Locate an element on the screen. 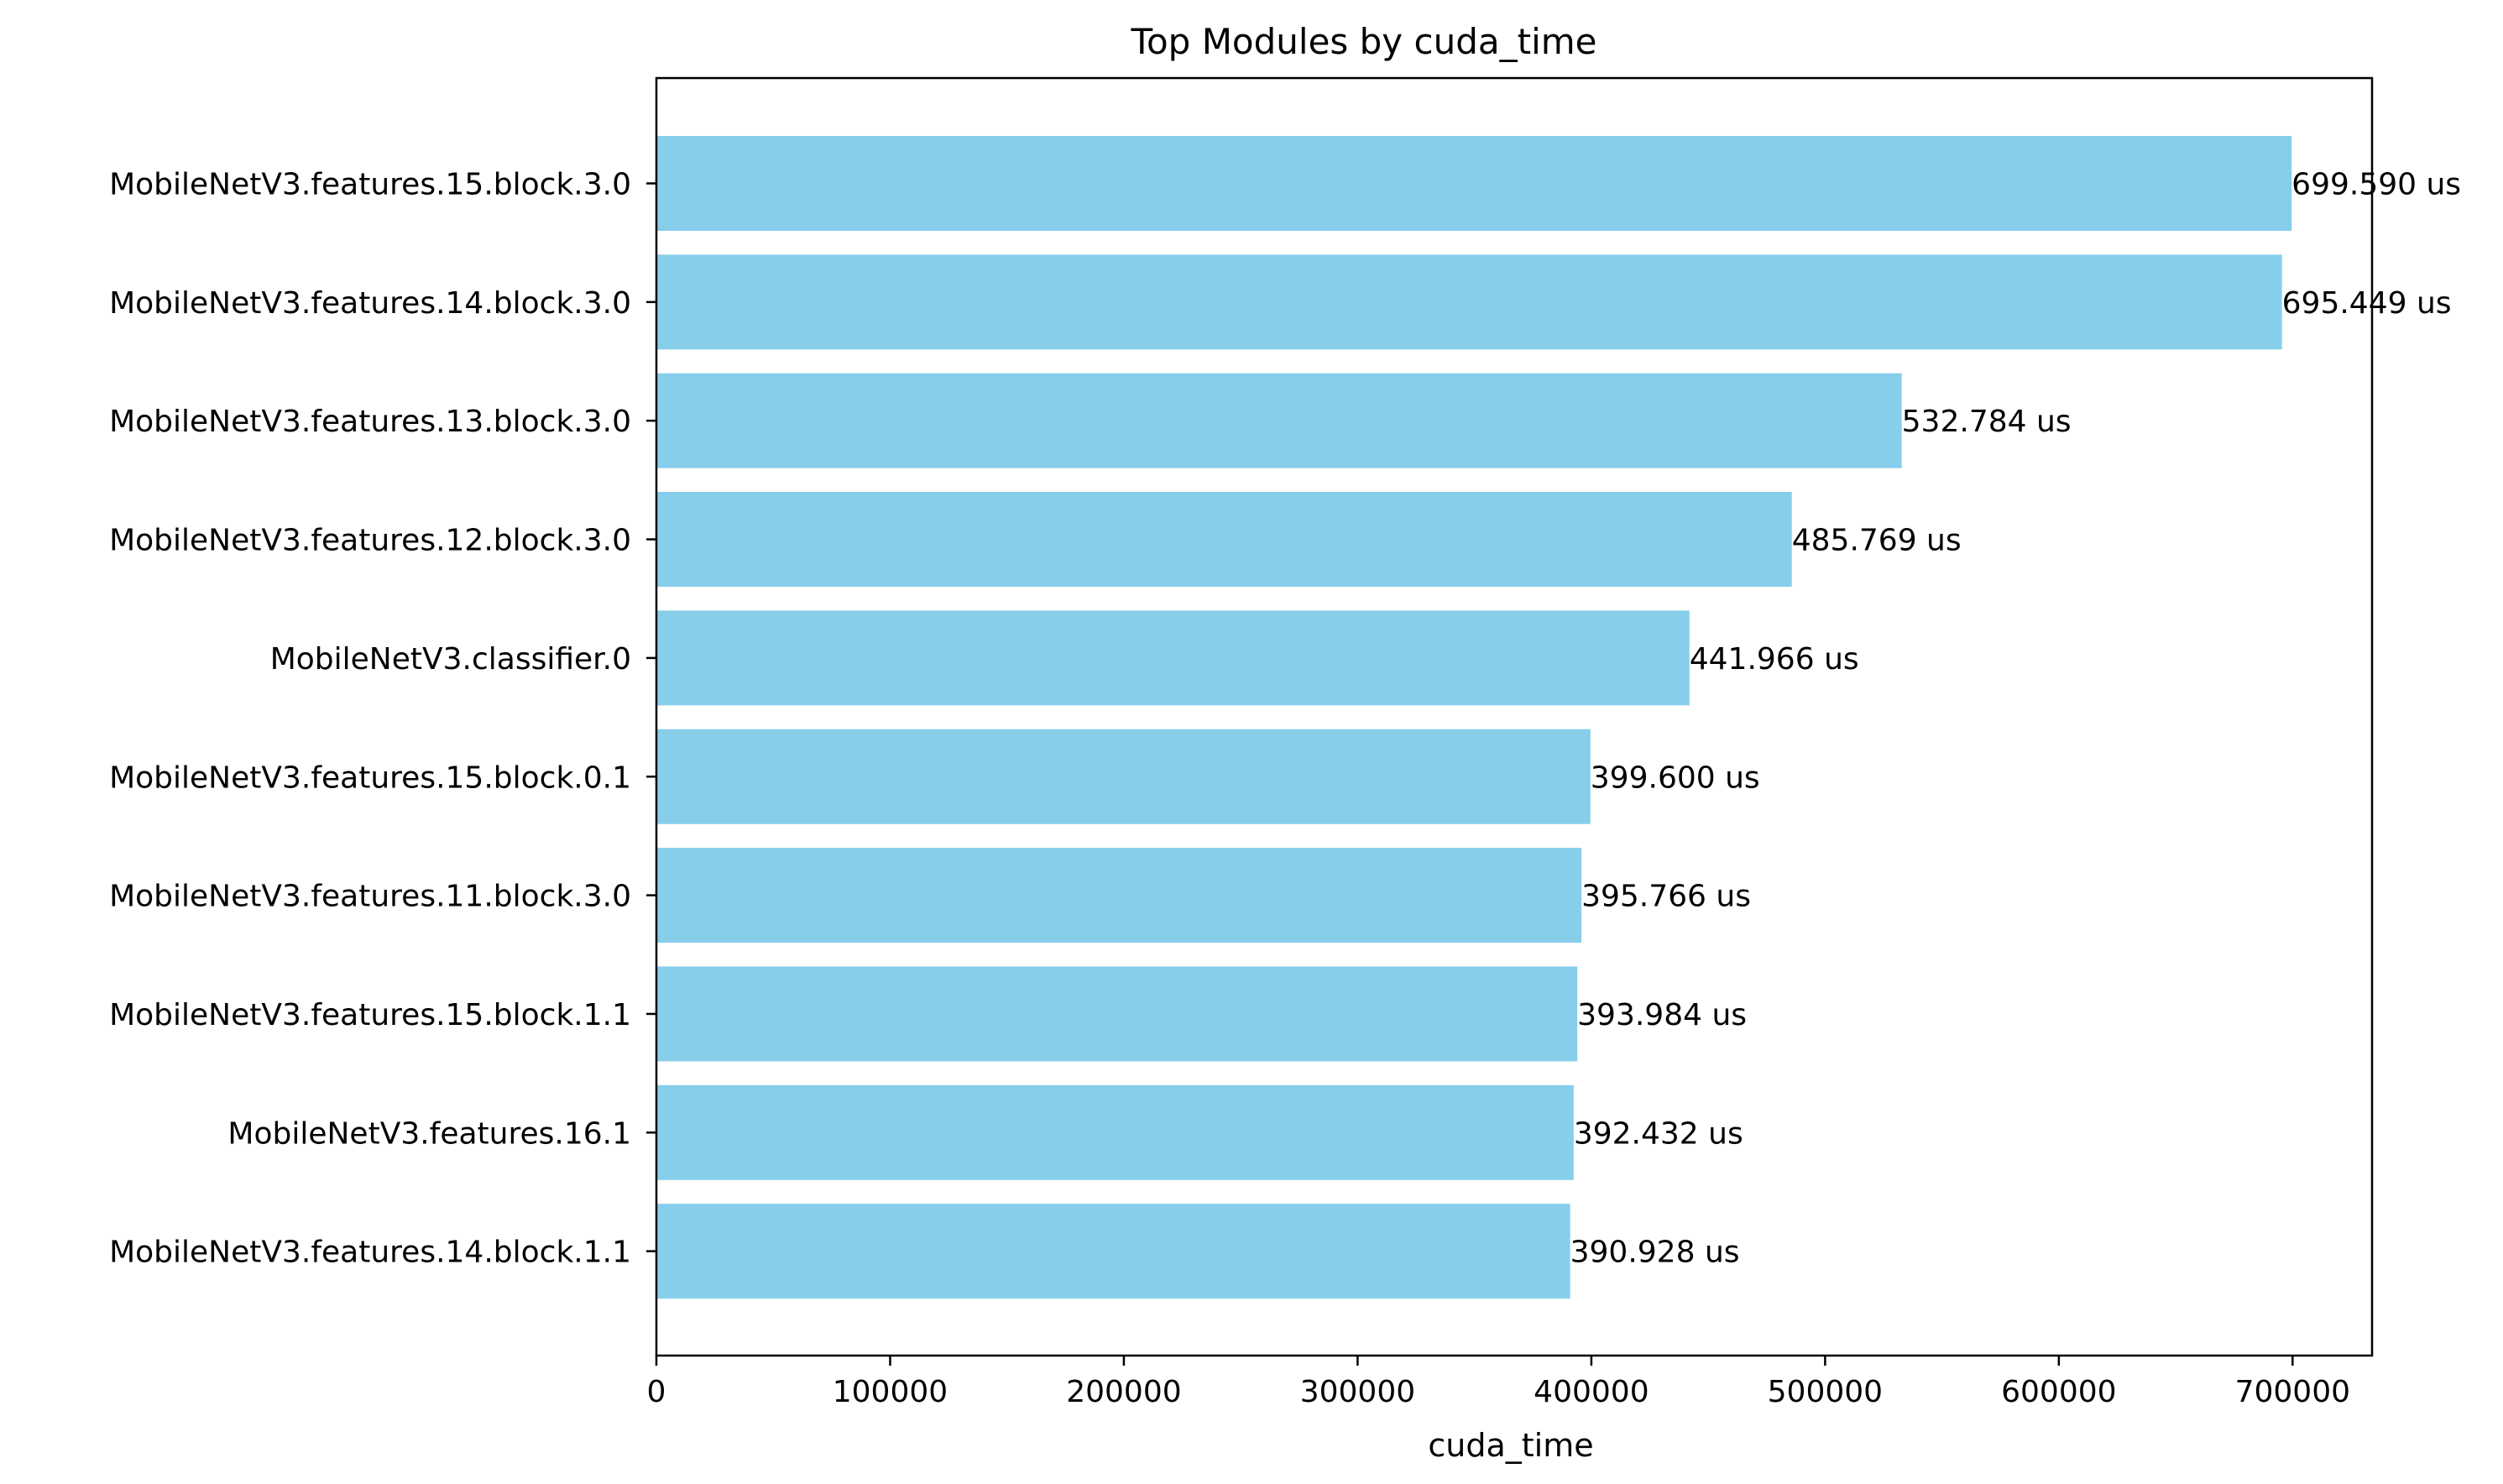 Image resolution: width=2503 pixels, height=1484 pixels. data-label: 441.966 us is located at coordinates (1774, 659).